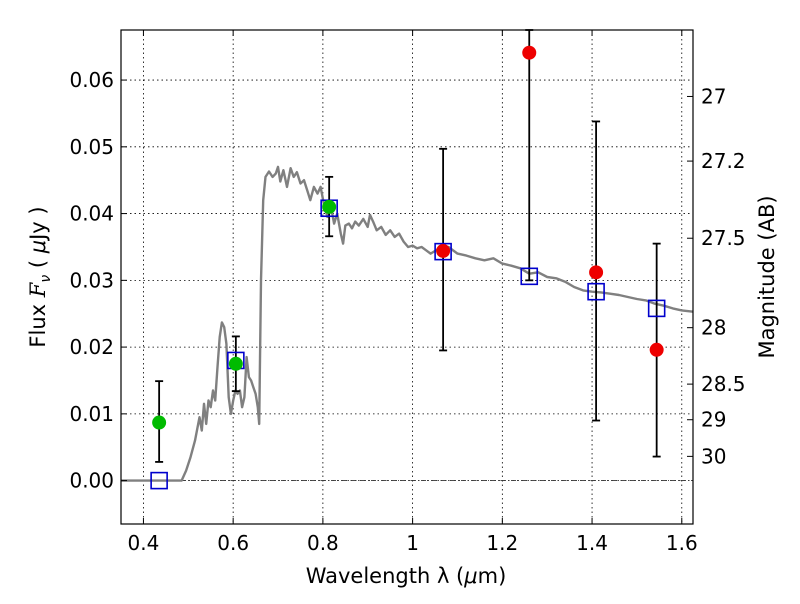 Image resolution: width=800 pixels, height=604 pixels. What do you see at coordinates (91, 147) in the screenshot?
I see `y-tick-label: 0.05` at bounding box center [91, 147].